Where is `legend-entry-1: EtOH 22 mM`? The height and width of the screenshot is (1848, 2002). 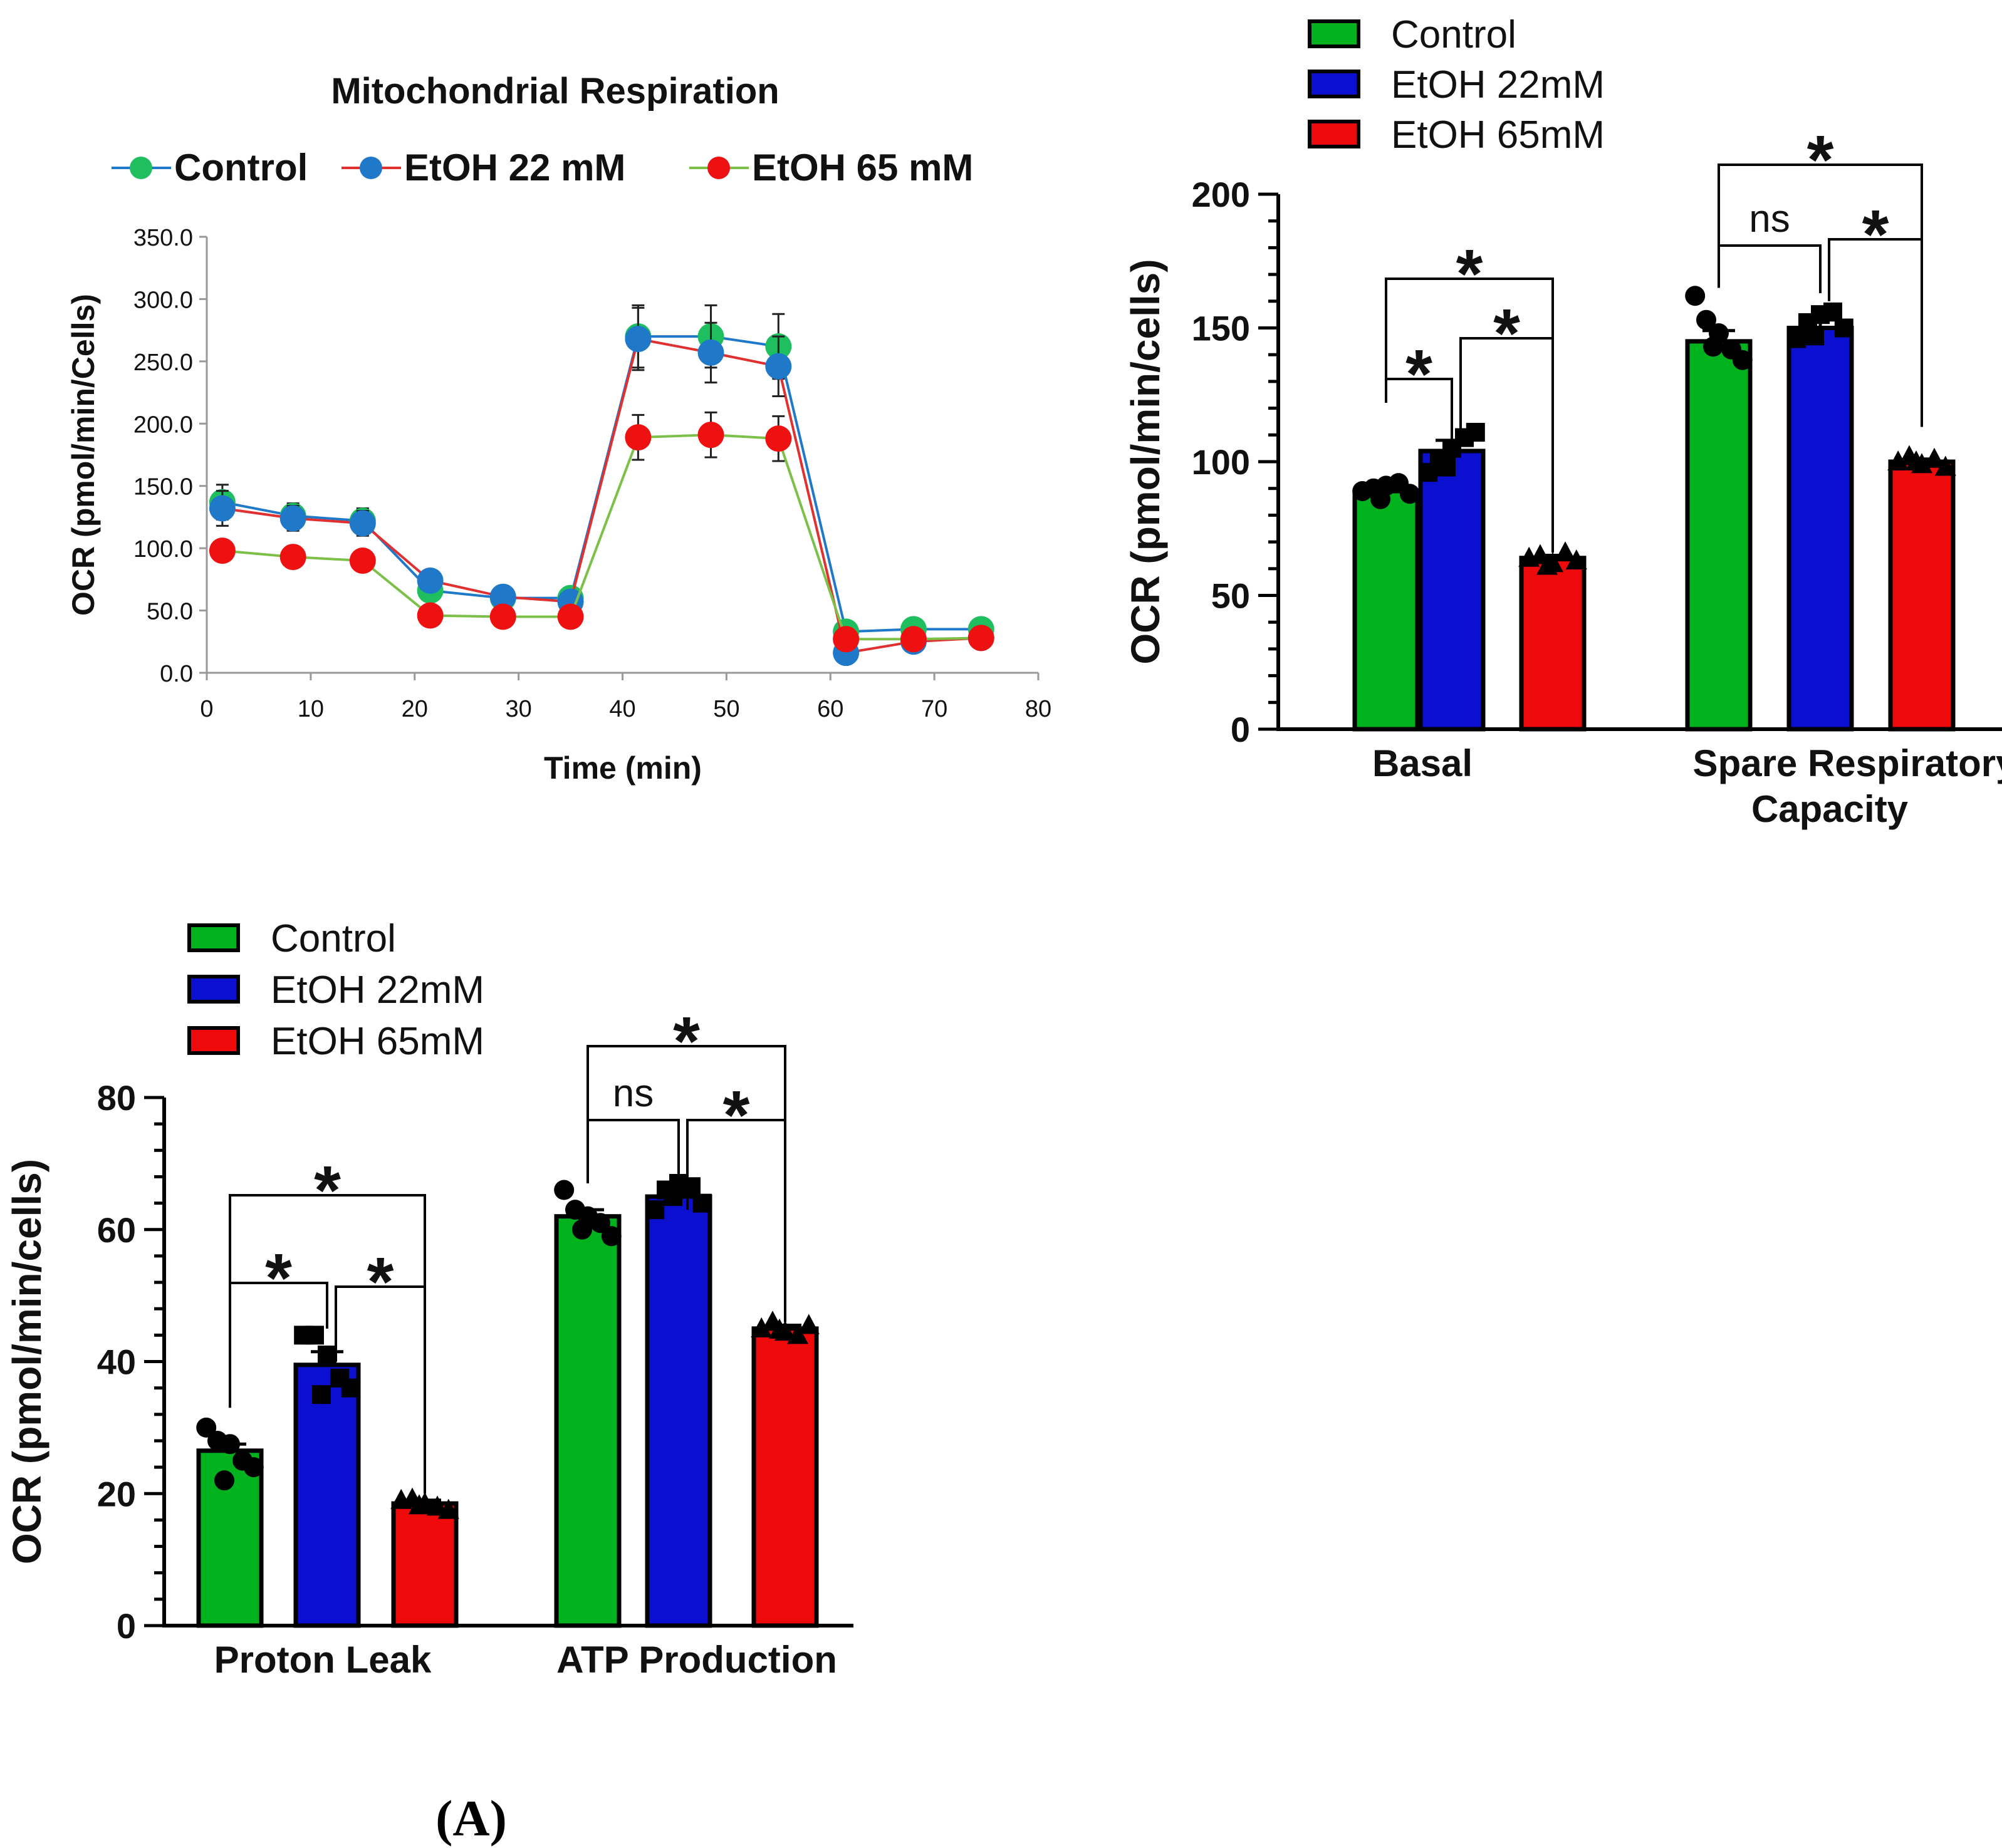
legend-entry-1: EtOH 22 mM is located at coordinates (483, 168).